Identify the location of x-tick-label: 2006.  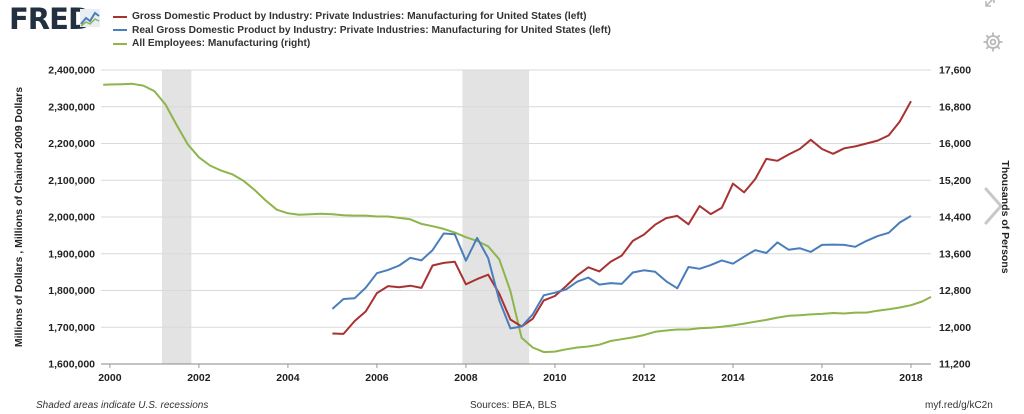
(377, 378).